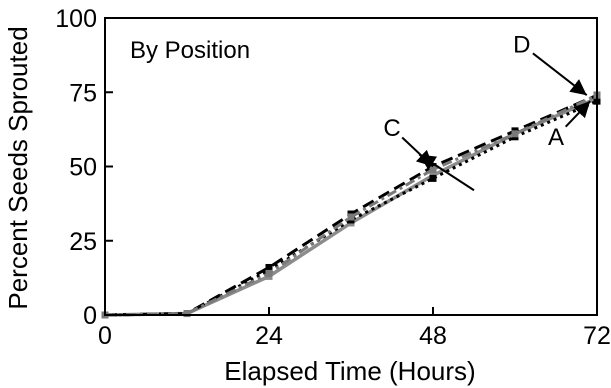  What do you see at coordinates (269, 267) in the screenshot?
I see `data-point-C` at bounding box center [269, 267].